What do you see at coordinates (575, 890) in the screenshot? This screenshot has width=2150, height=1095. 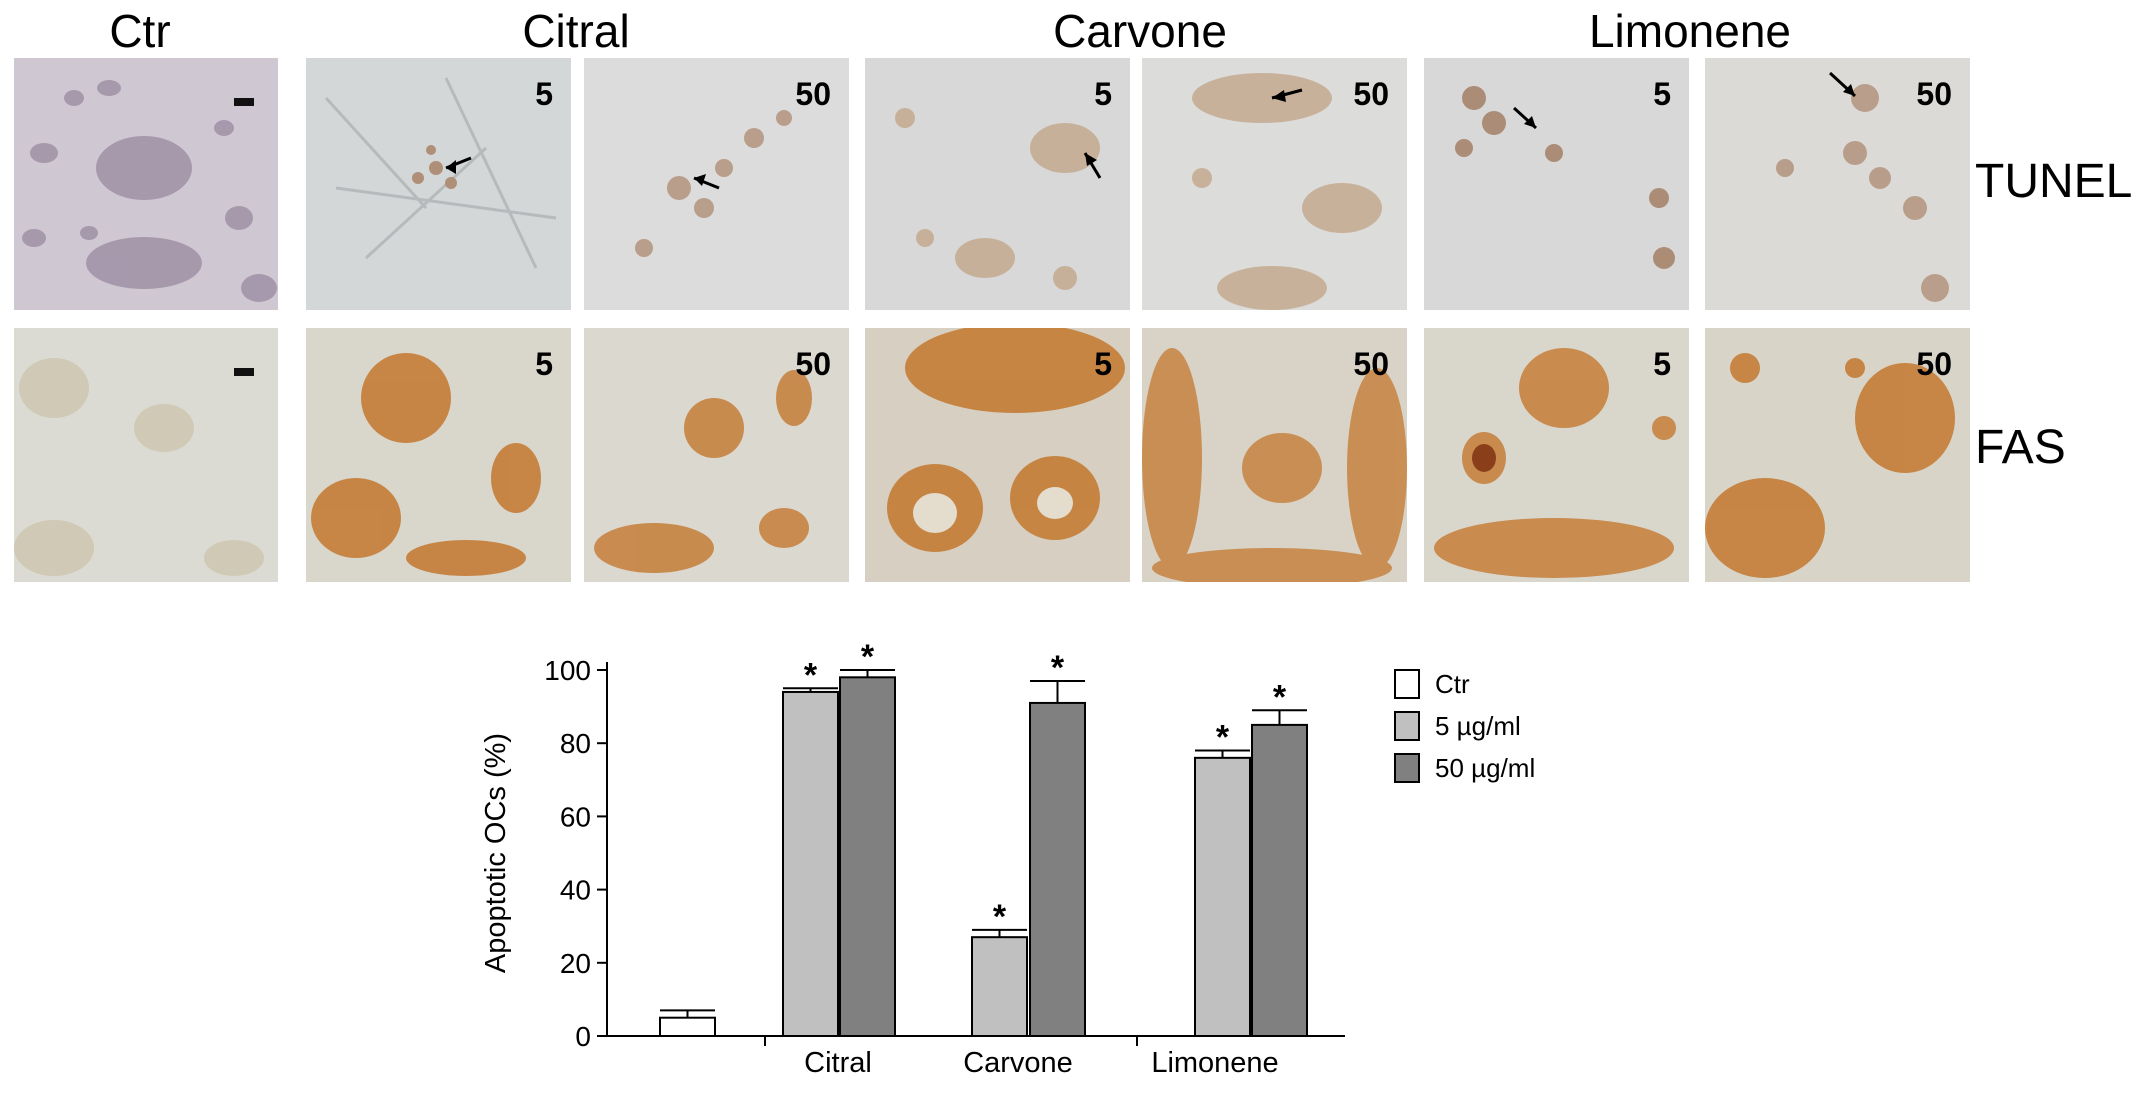 I see `y-tick-label: 40` at bounding box center [575, 890].